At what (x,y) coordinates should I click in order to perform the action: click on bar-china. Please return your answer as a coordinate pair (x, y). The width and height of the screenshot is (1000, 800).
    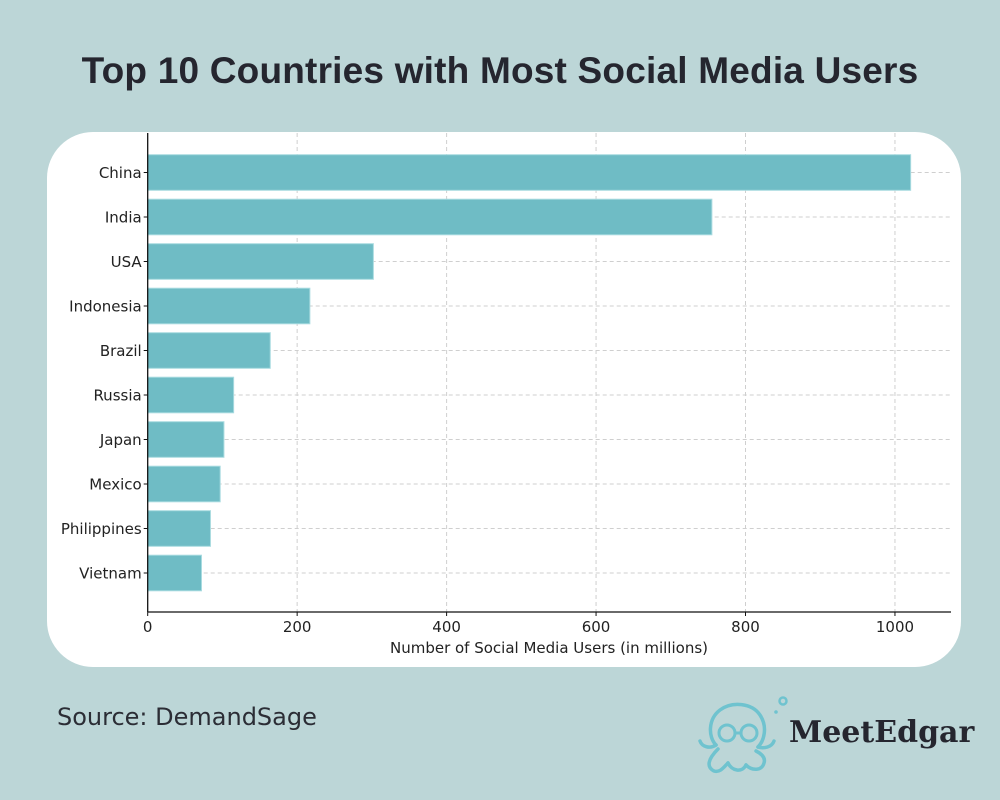
    Looking at the image, I should click on (529, 172).